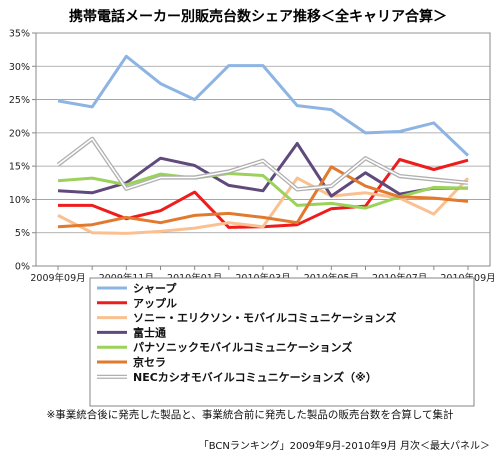 This screenshot has width=500, height=460. Describe the element at coordinates (155, 288) in the screenshot. I see `legend-label: シャープ` at that location.